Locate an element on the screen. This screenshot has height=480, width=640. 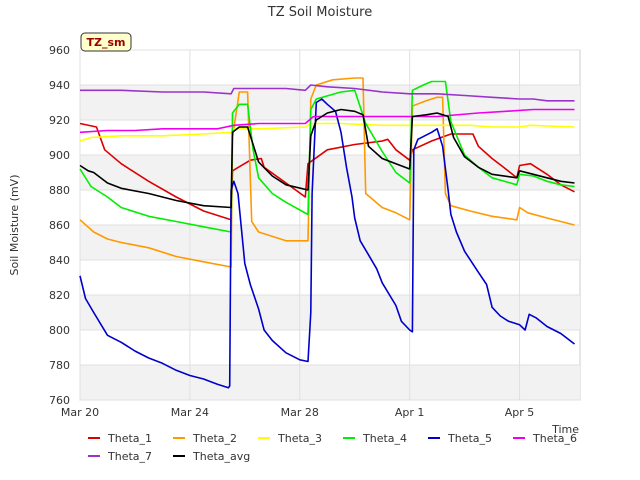
x-tick-label: Mar 20 is located at coordinates (80, 412).